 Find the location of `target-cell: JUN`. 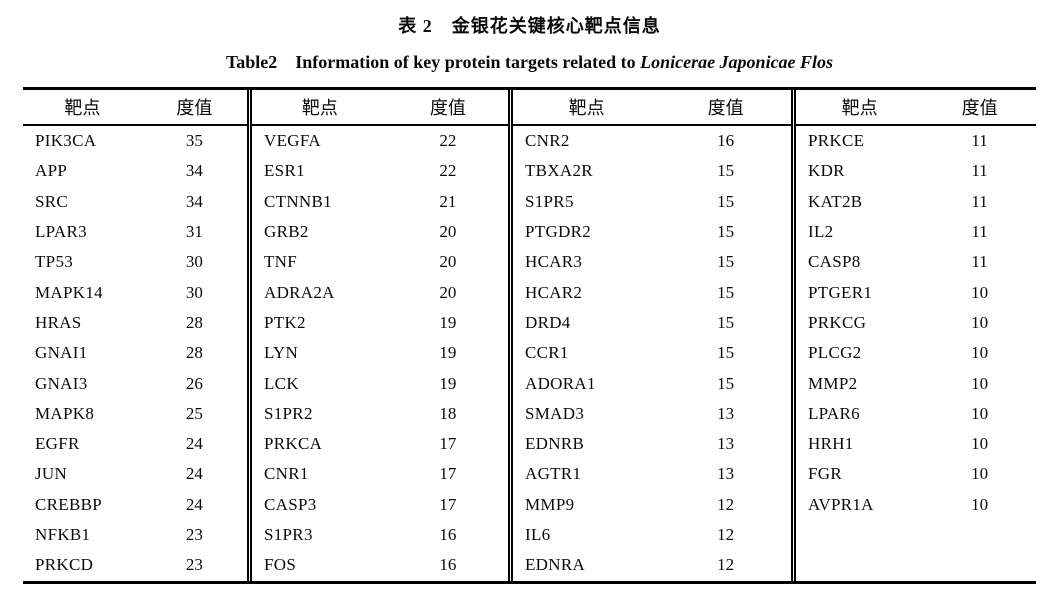

target-cell: JUN is located at coordinates (51, 474).